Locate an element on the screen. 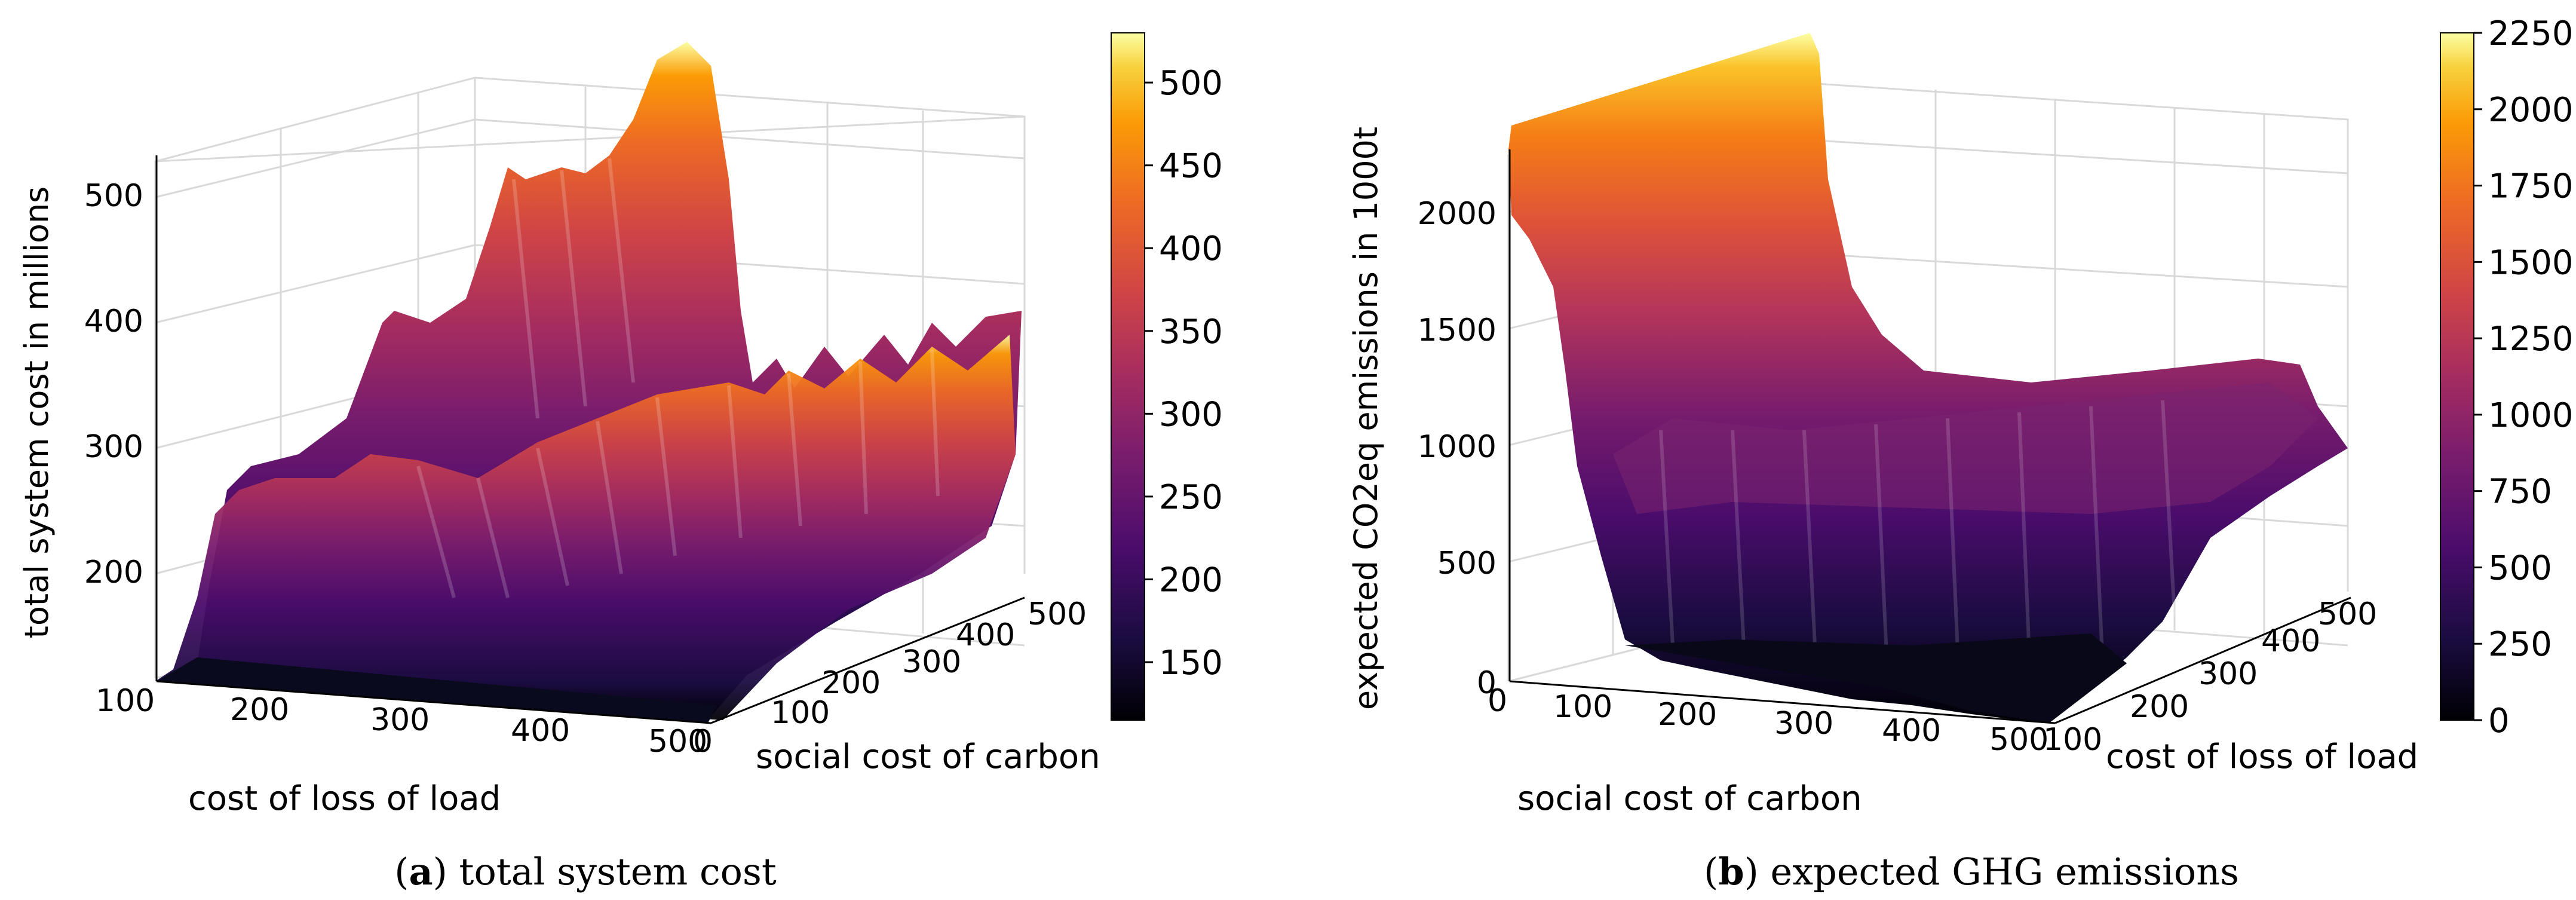 This screenshot has width=2576, height=900. panel-b-mid-shelf is located at coordinates (1965, 448).